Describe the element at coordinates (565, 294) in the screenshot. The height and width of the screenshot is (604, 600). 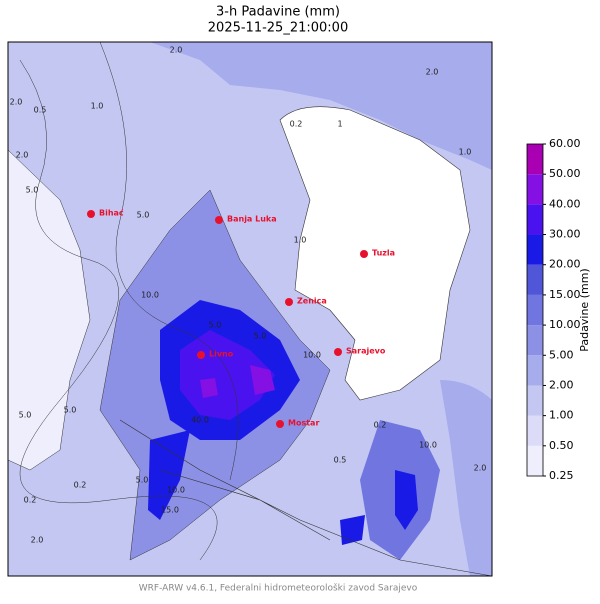
I see `colorbar-tick-label: 15.00` at that location.